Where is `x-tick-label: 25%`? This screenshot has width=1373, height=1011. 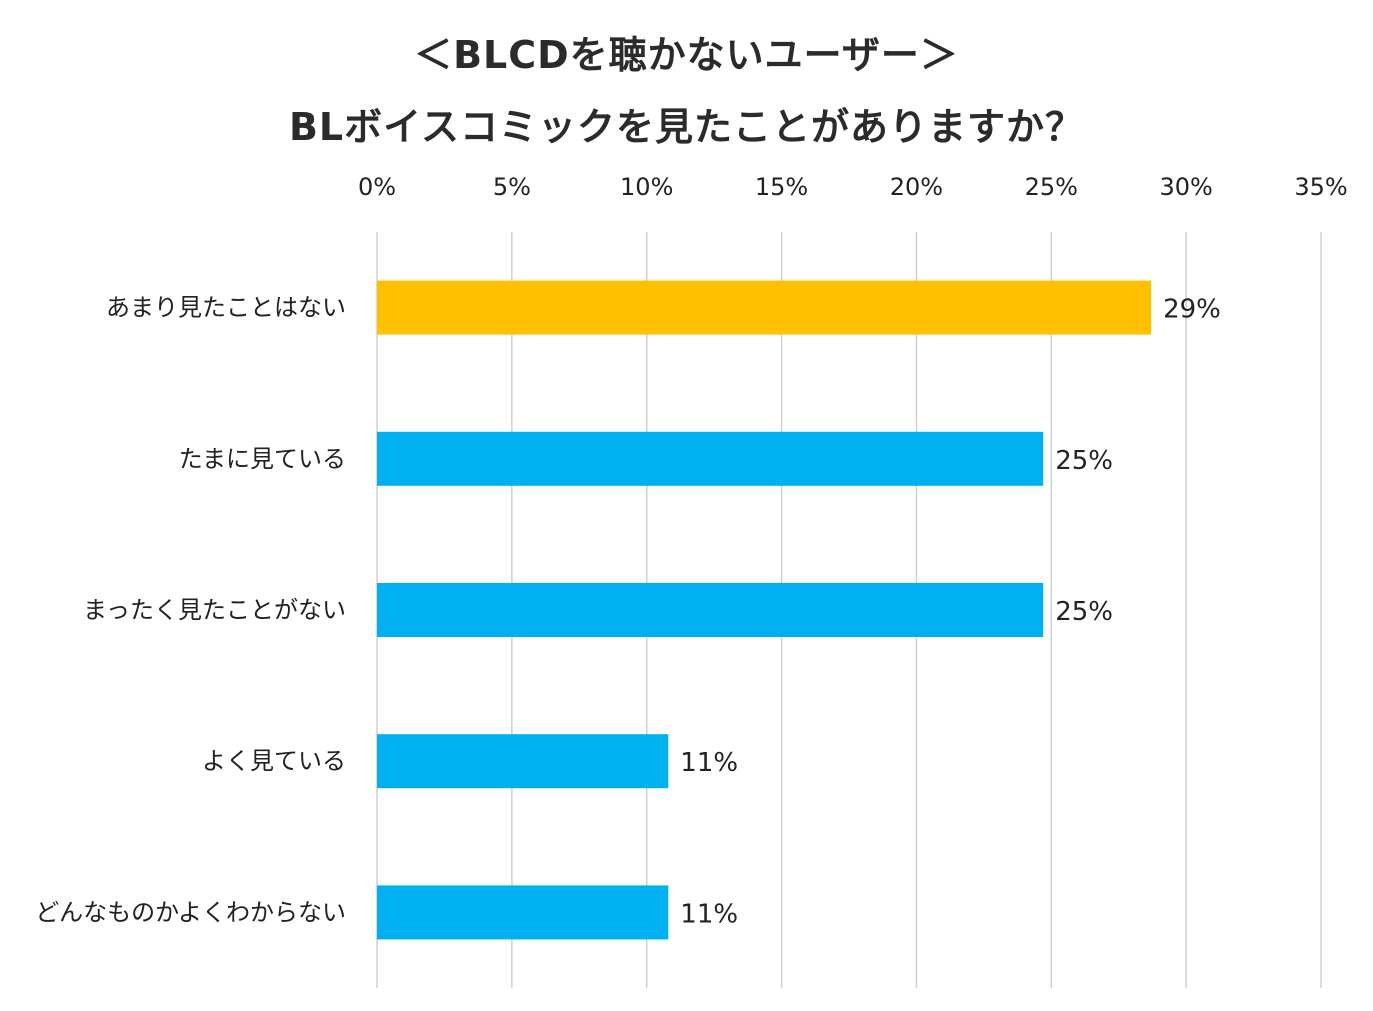 x-tick-label: 25% is located at coordinates (1051, 187).